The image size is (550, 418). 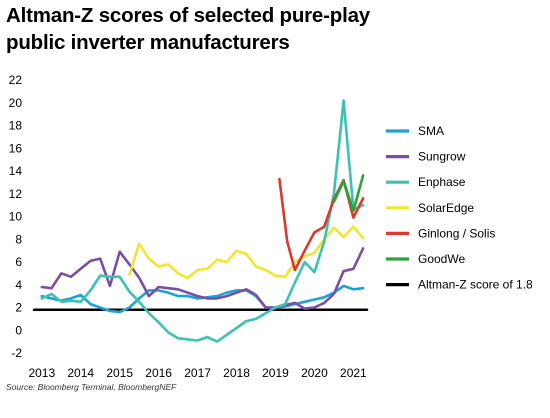 I want to click on x-tick-label: 2021, so click(x=353, y=373).